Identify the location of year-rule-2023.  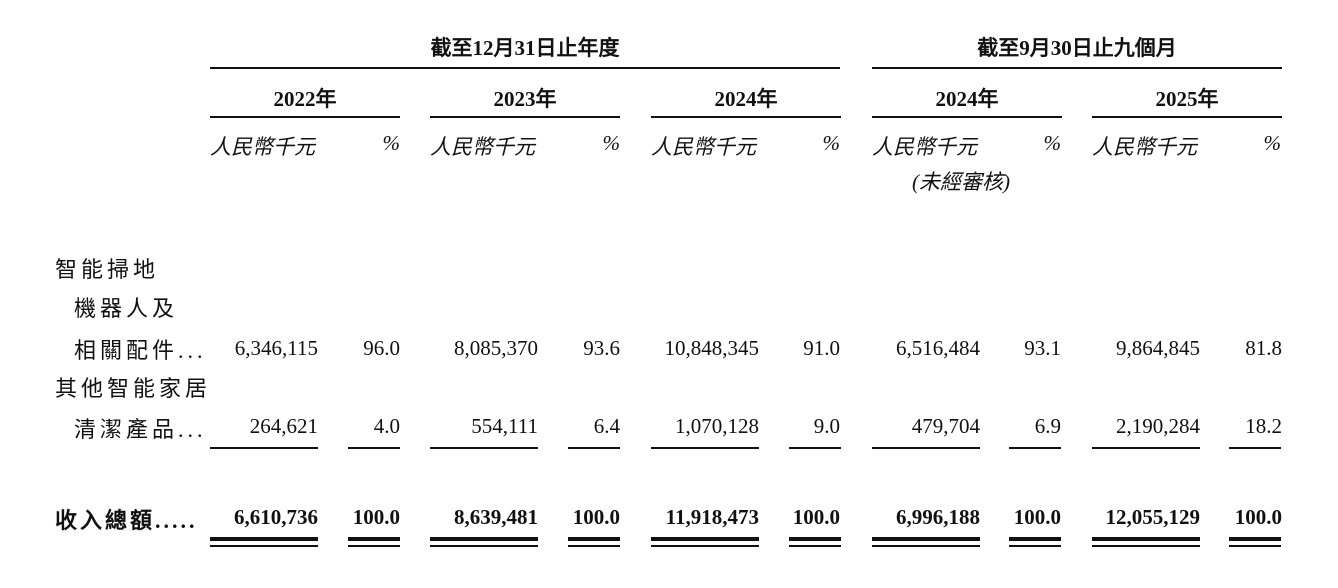
(525, 117).